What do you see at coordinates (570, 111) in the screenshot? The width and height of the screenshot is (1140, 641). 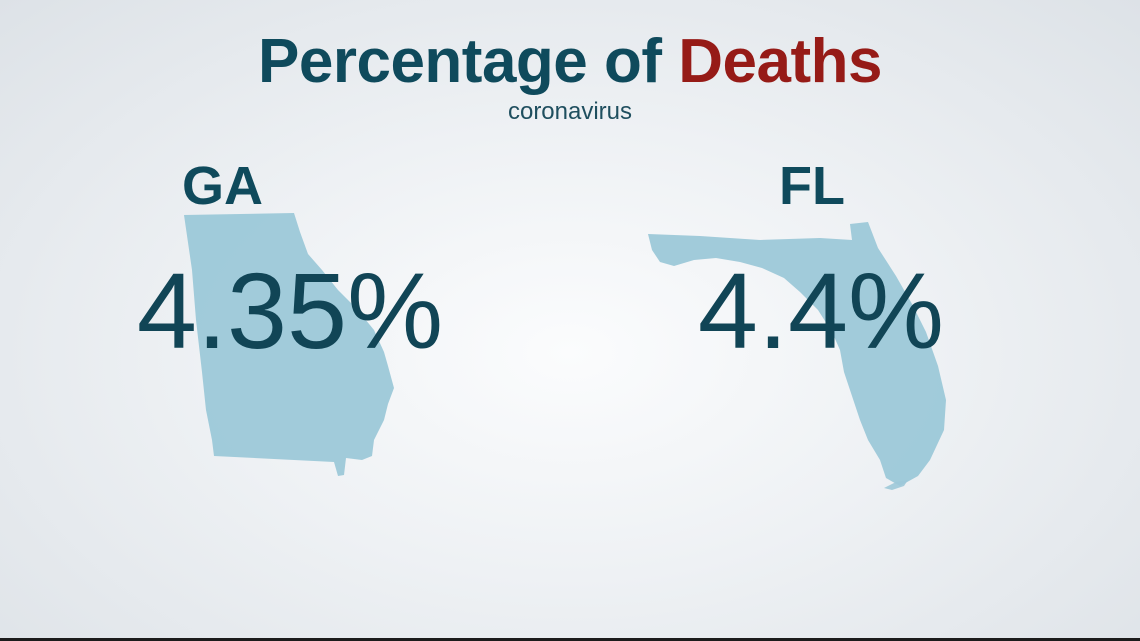 I see `subtitle: coronavirus` at bounding box center [570, 111].